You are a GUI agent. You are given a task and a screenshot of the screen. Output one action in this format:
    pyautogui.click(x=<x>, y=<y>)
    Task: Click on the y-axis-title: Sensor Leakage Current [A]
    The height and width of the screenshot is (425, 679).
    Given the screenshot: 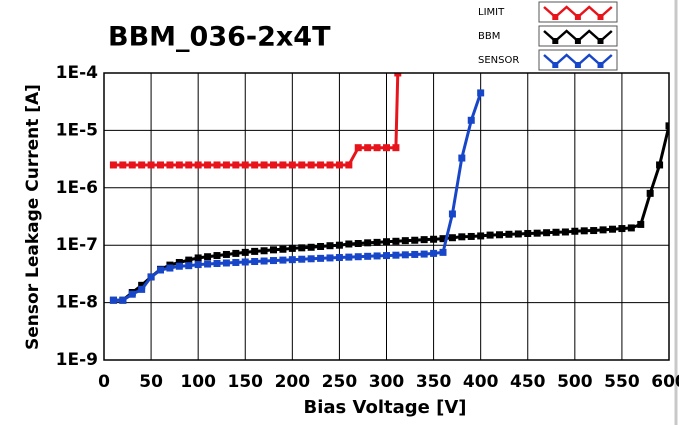 What is the action you would take?
    pyautogui.click(x=33, y=217)
    